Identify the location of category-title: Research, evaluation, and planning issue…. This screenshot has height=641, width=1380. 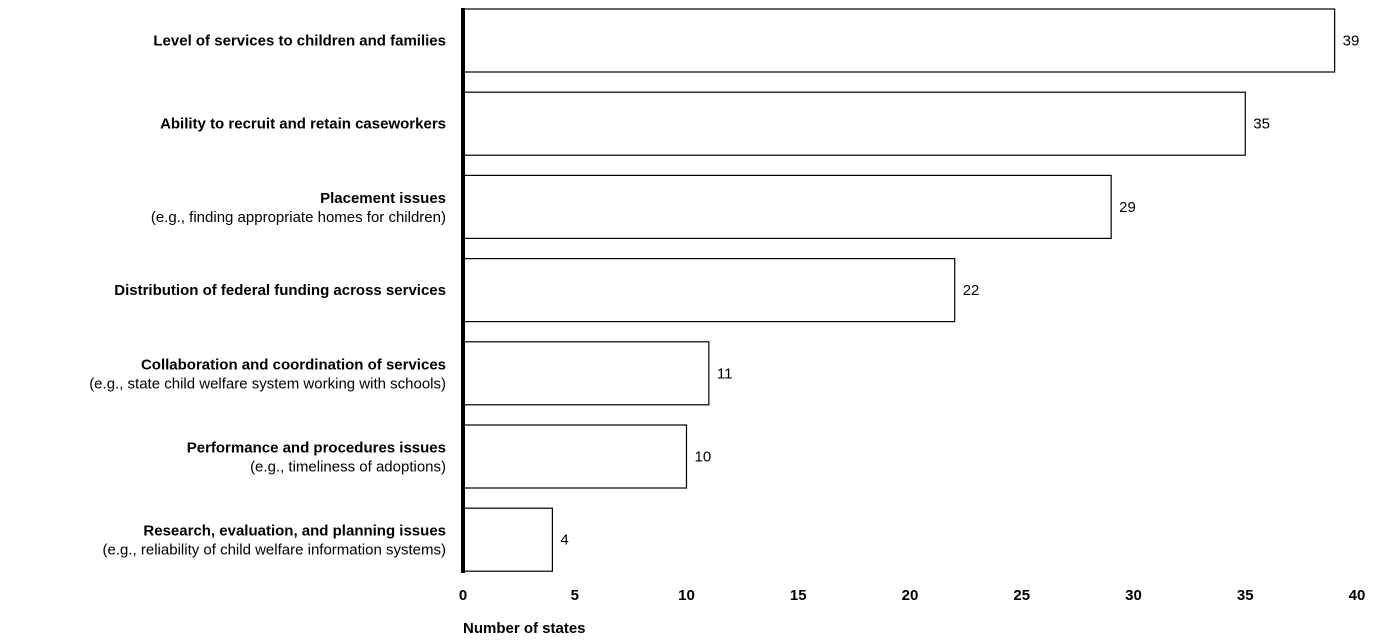
(294, 531).